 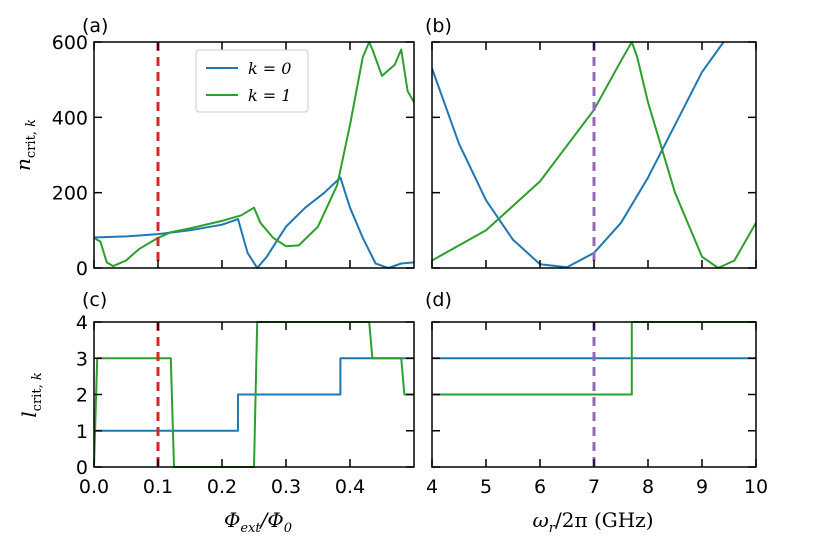 I want to click on legend-label-k0: k = 0, so click(x=269, y=68).